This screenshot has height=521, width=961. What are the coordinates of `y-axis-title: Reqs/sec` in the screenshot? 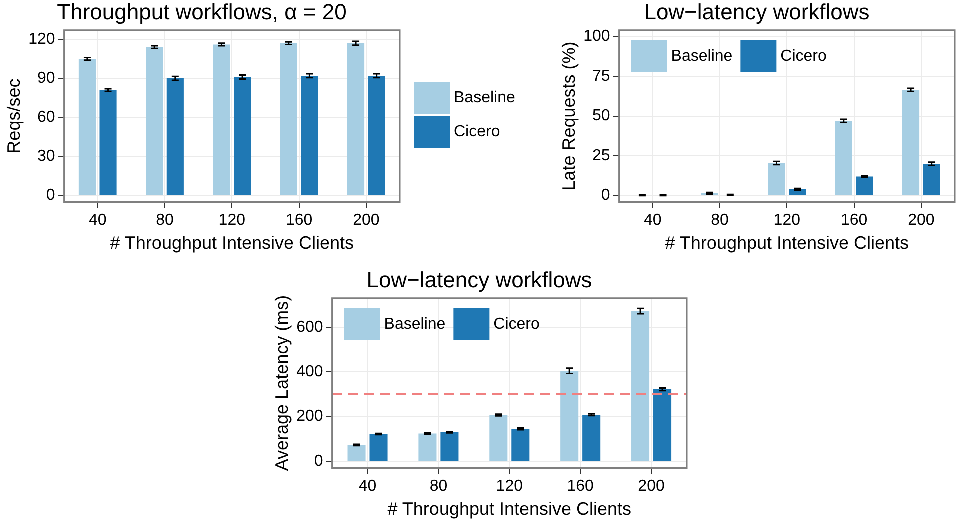 It's located at (14, 116).